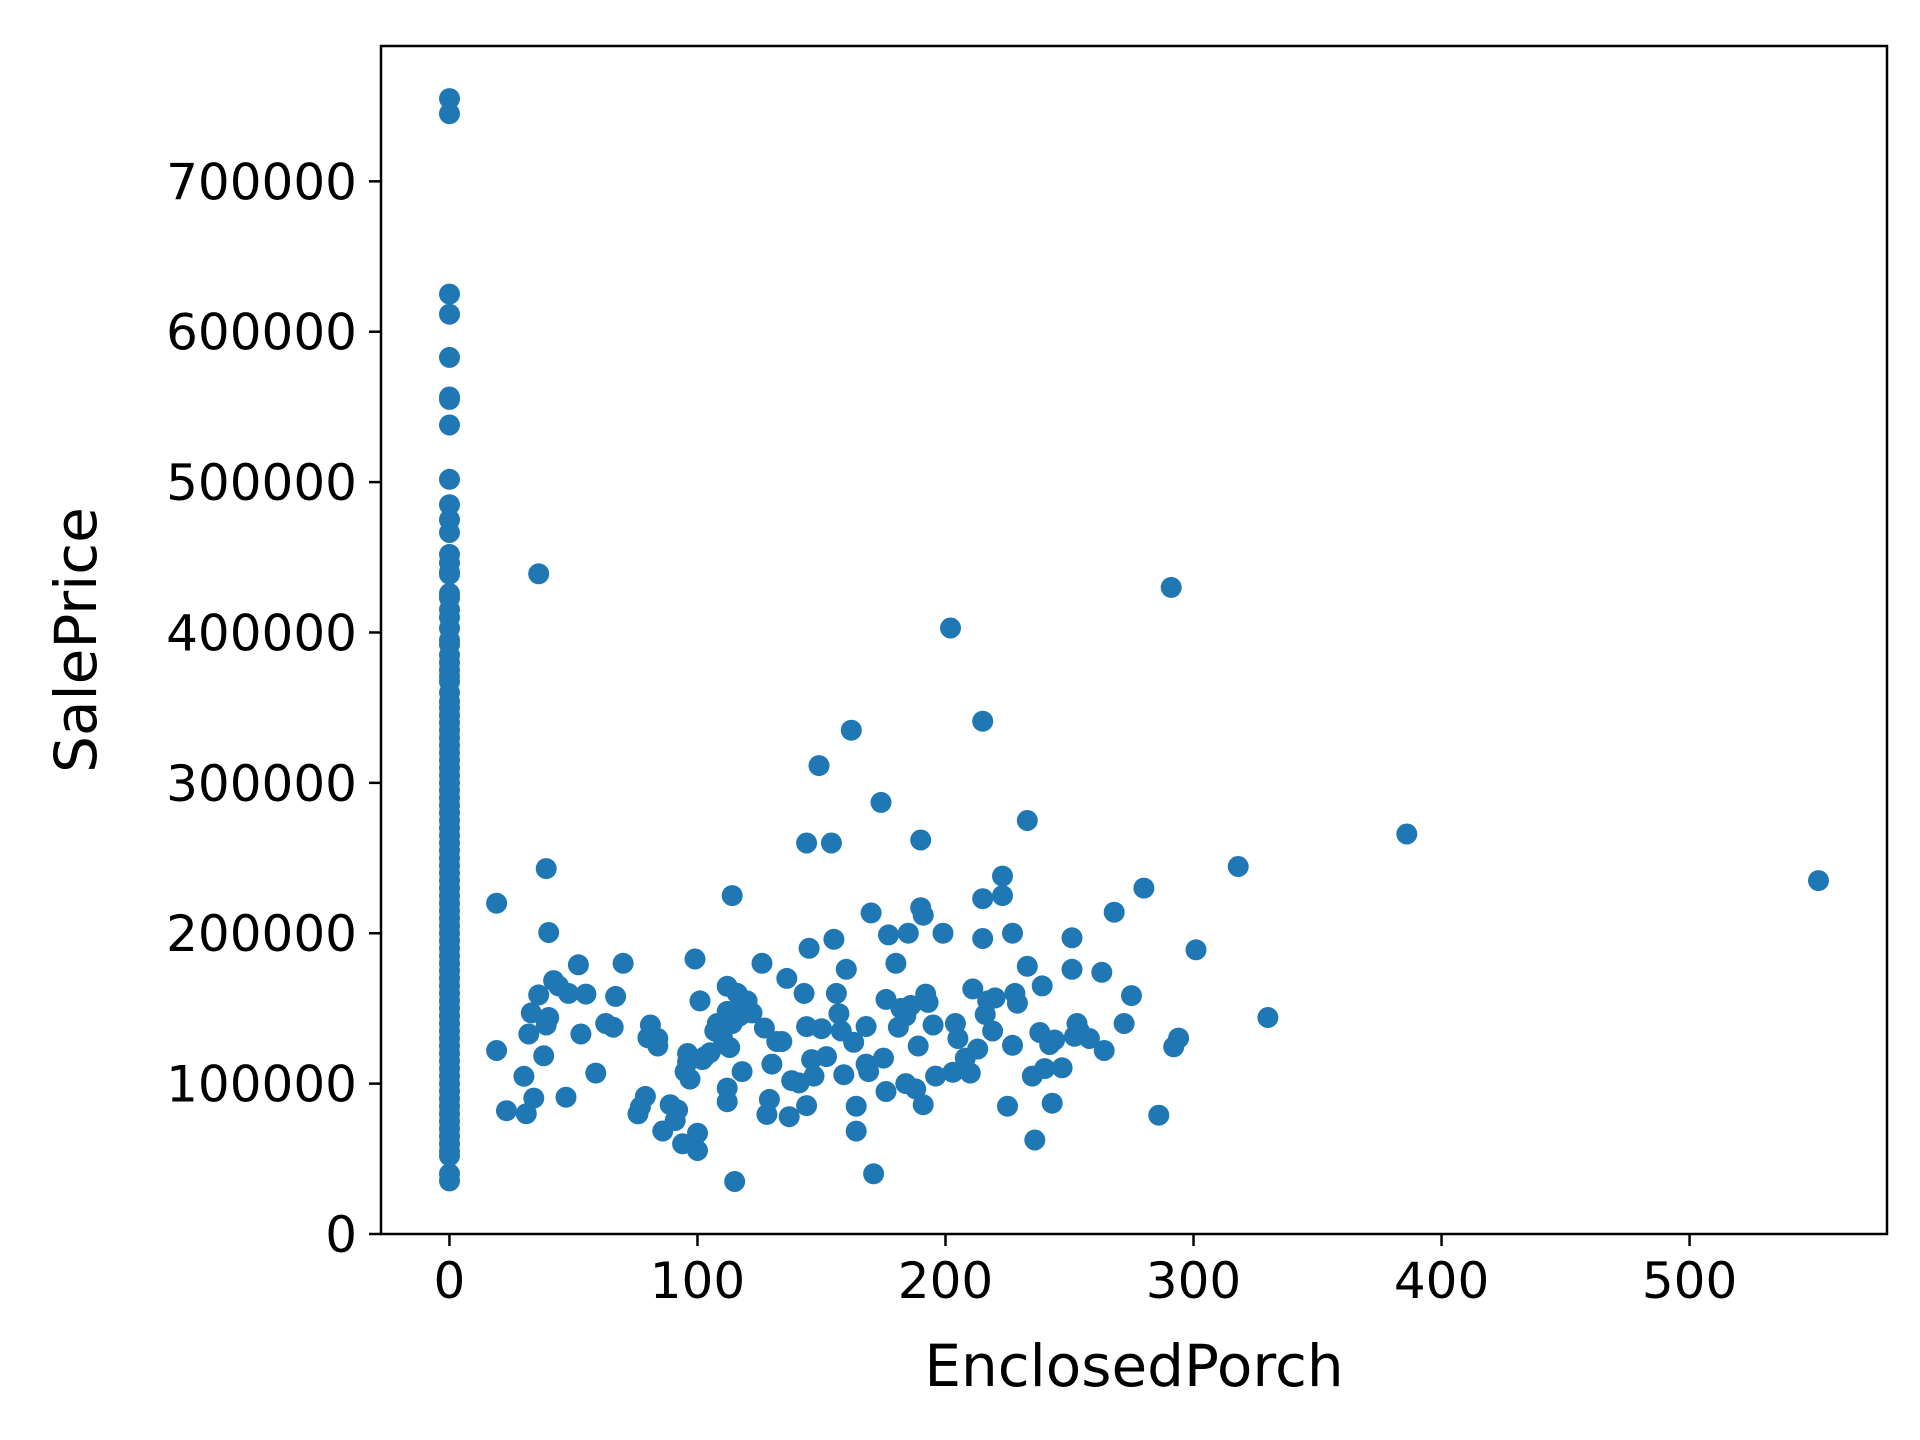  Describe the element at coordinates (261, 784) in the screenshot. I see `y-tick-label: 300000` at that location.